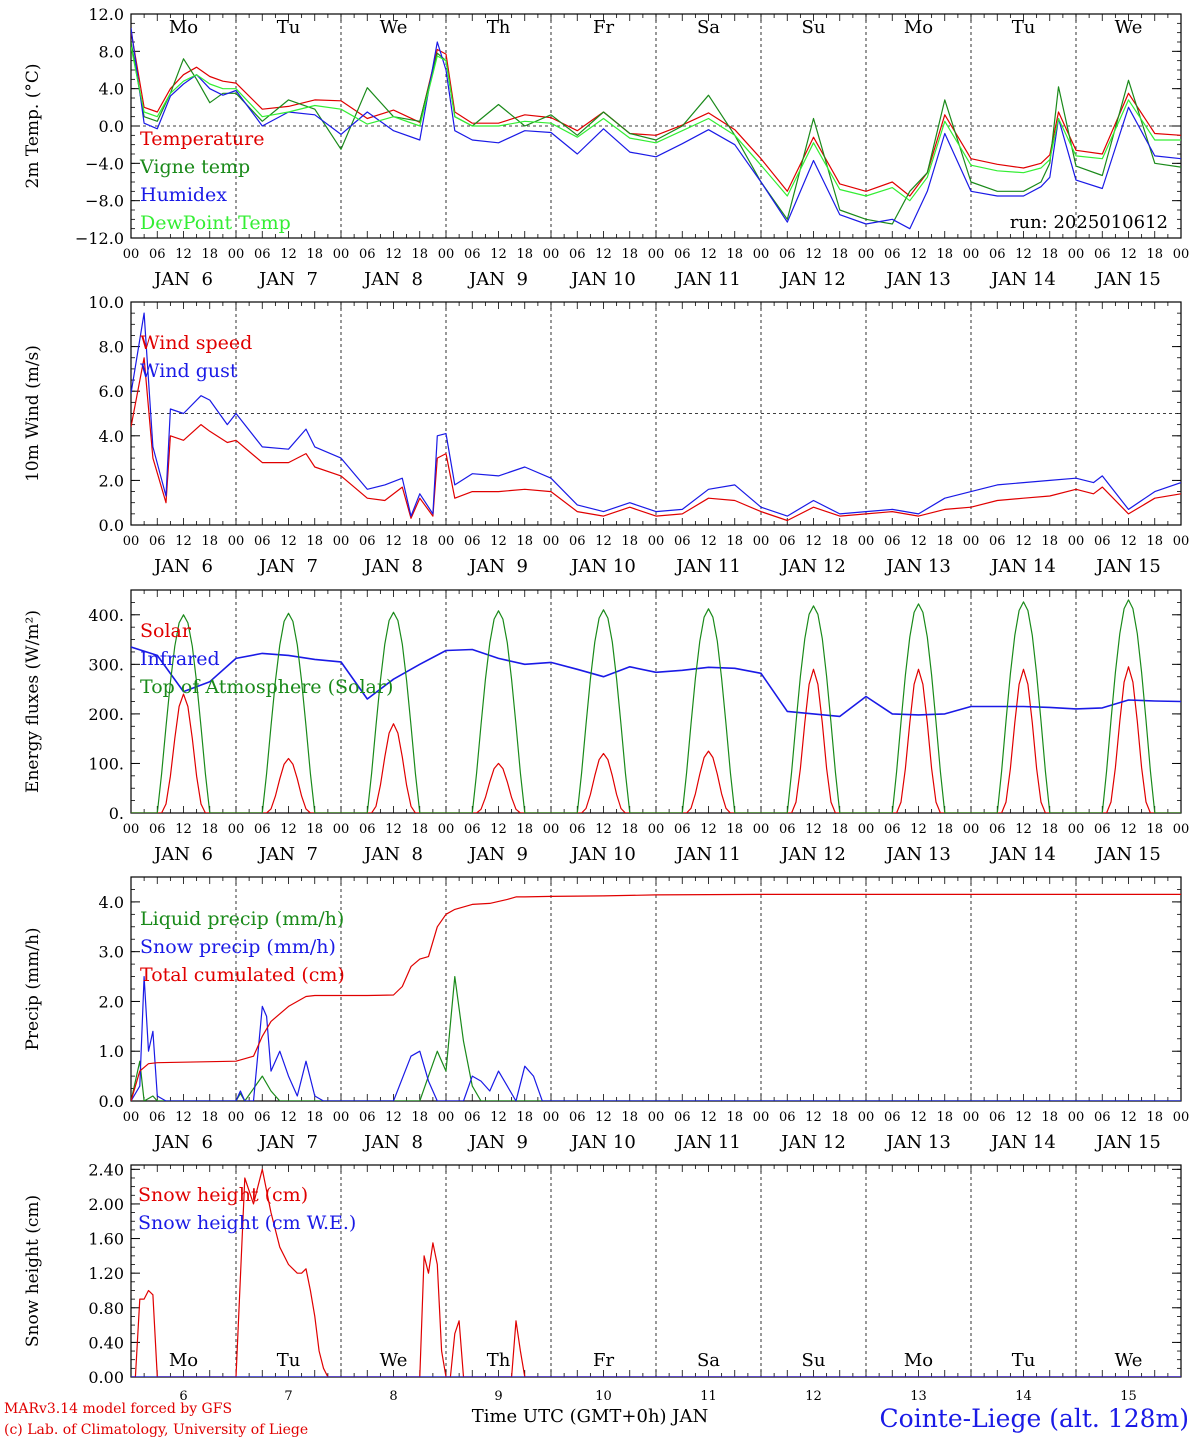 This screenshot has width=1194, height=1440. I want to click on legend-entry-wind-0: Wind speed, so click(196, 343).